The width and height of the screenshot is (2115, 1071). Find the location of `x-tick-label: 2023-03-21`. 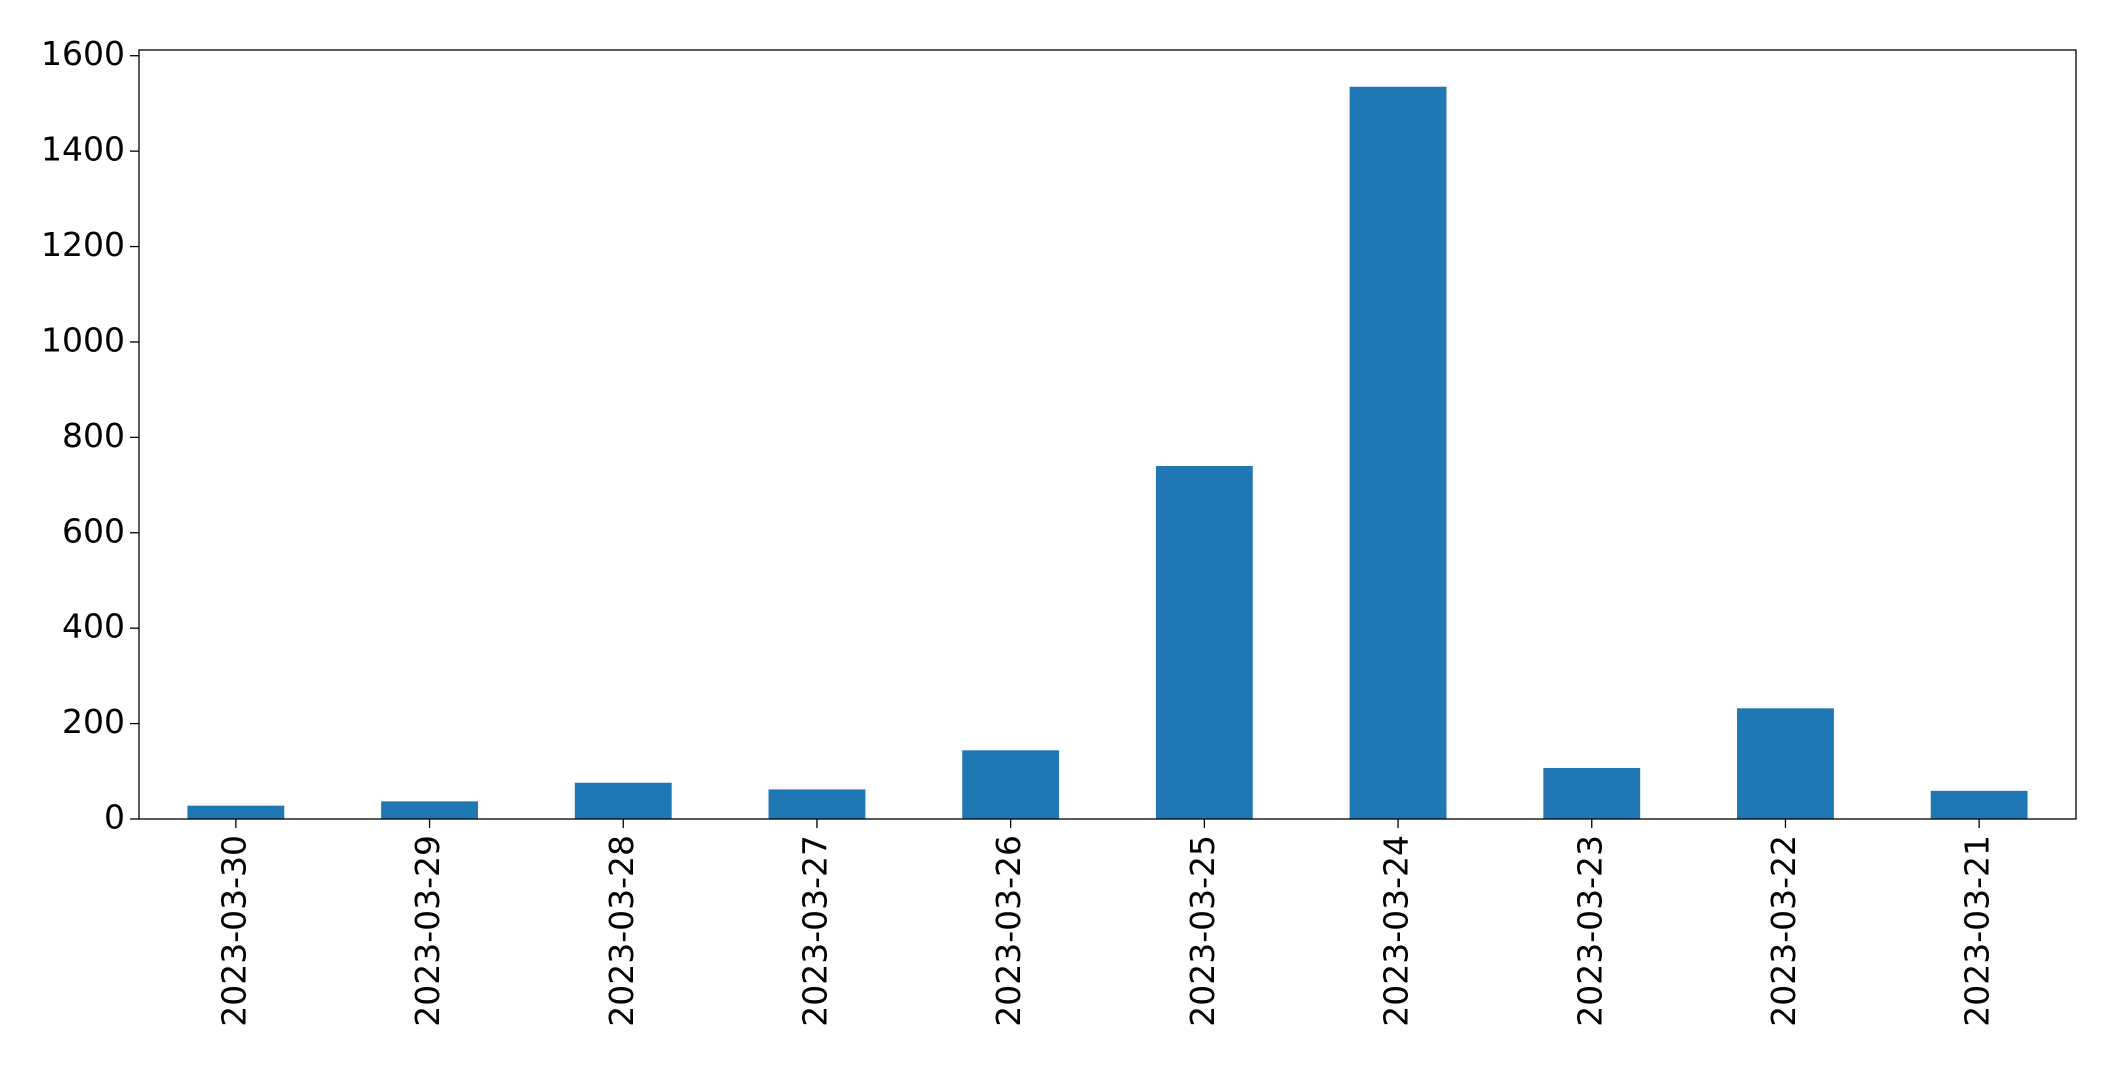

x-tick-label: 2023-03-21 is located at coordinates (1977, 931).